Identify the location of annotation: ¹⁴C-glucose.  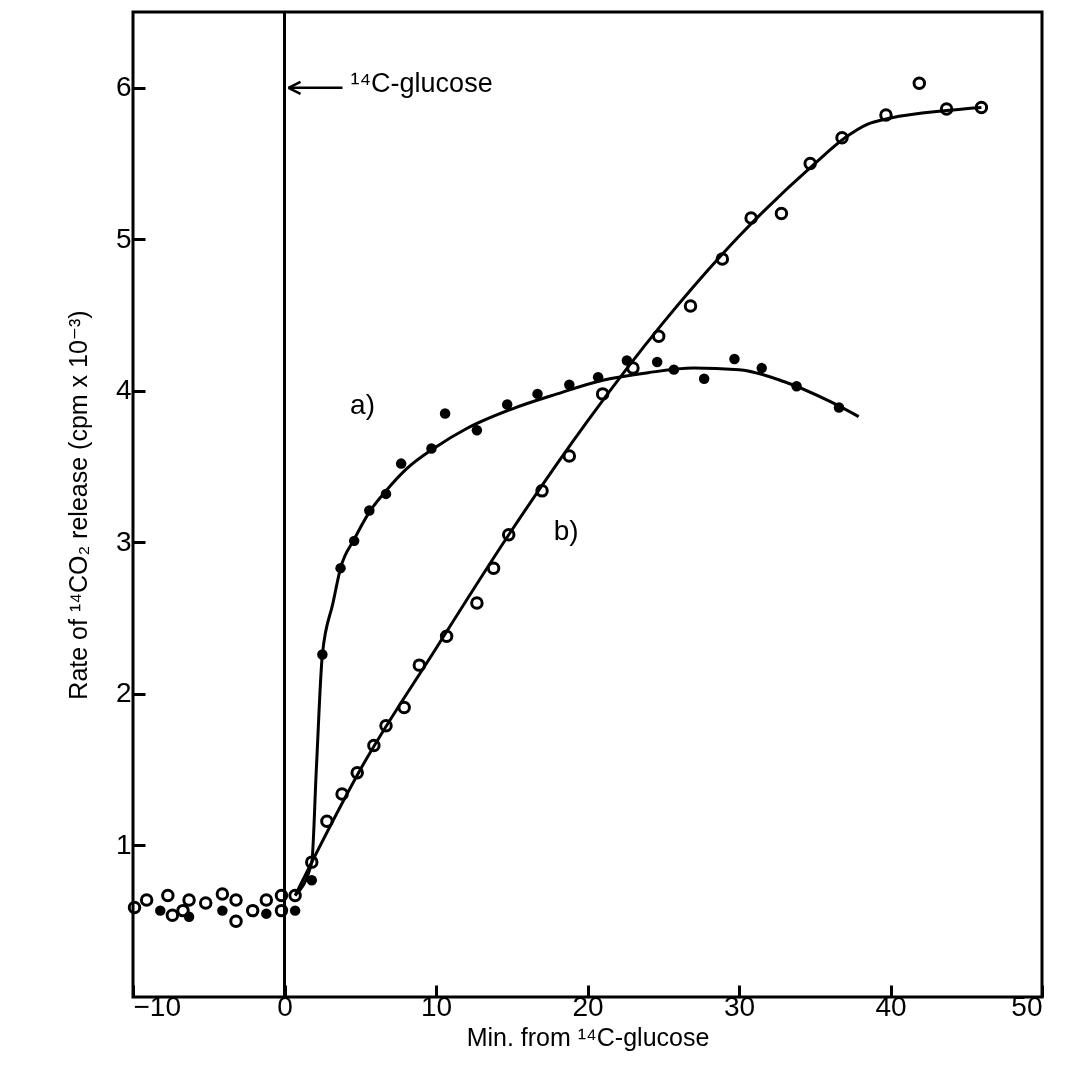
(421, 82).